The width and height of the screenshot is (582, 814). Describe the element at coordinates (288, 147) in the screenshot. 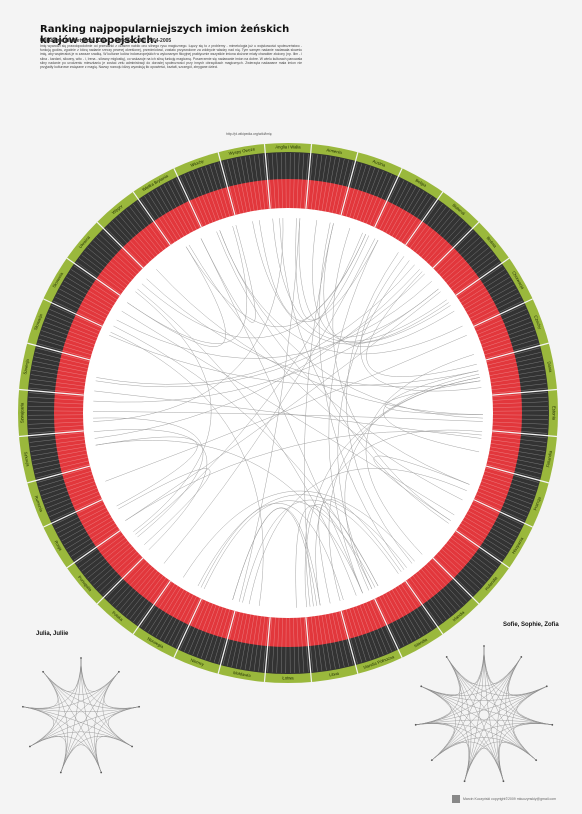

I see `country-label: Anglia i Walia` at that location.